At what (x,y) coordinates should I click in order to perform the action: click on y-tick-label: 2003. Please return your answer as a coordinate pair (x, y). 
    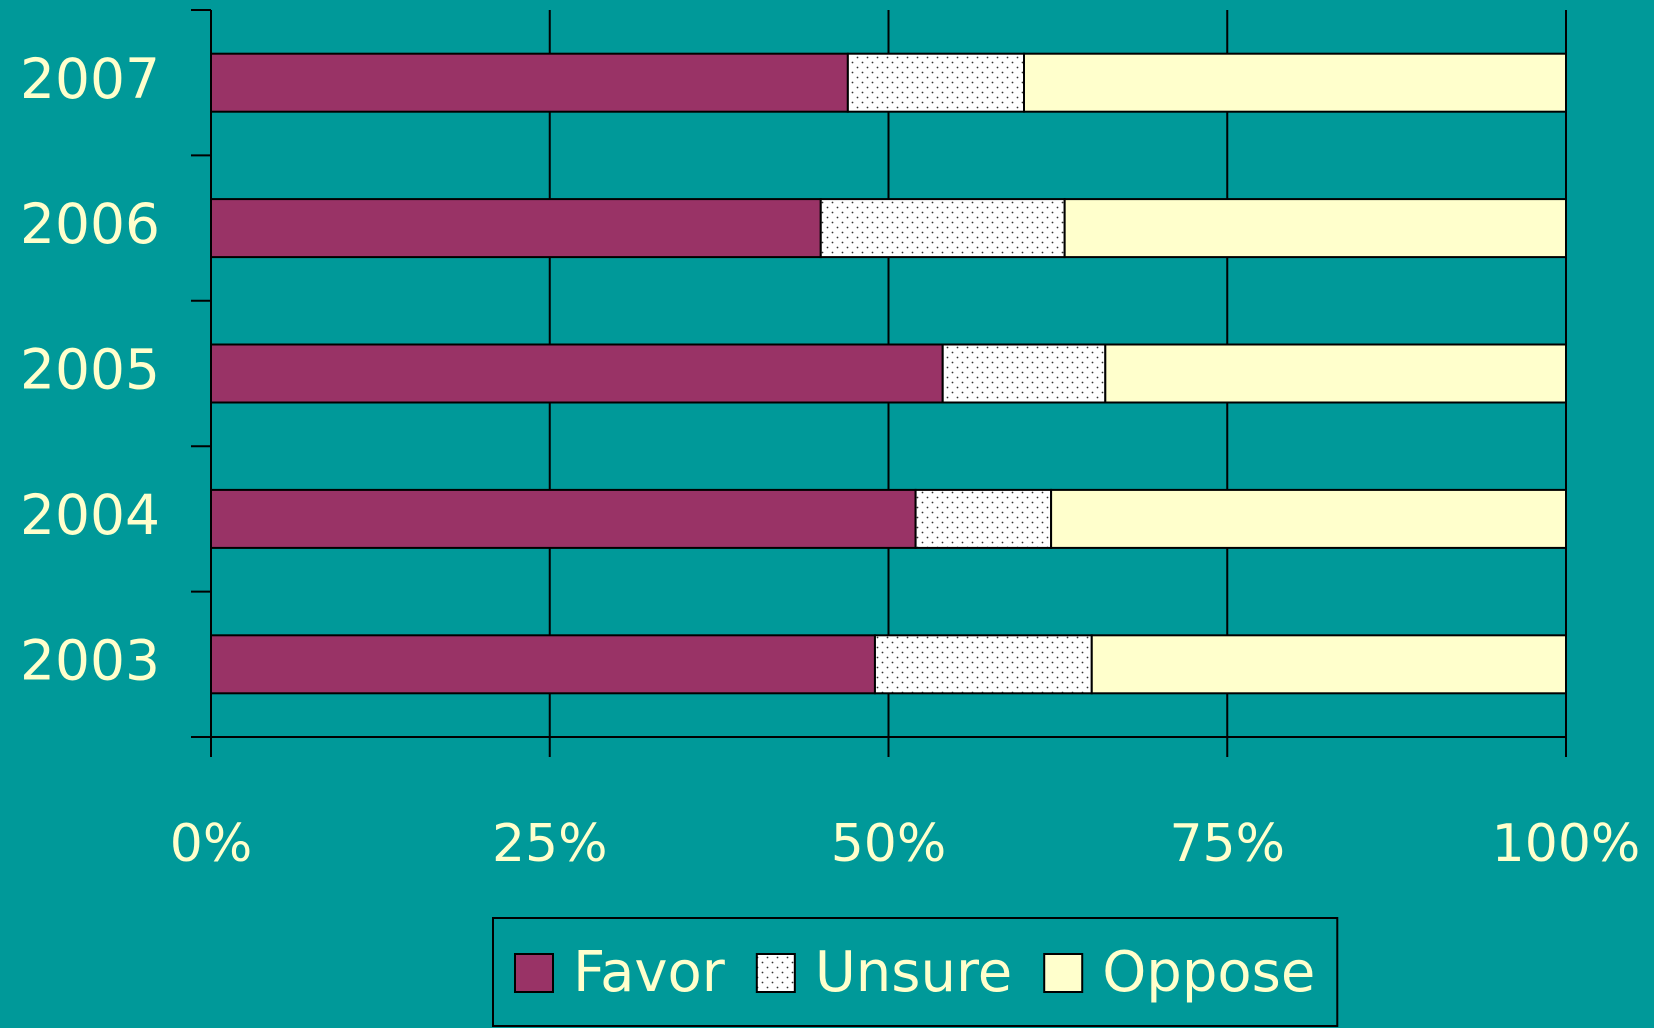
    Looking at the image, I should click on (90, 660).